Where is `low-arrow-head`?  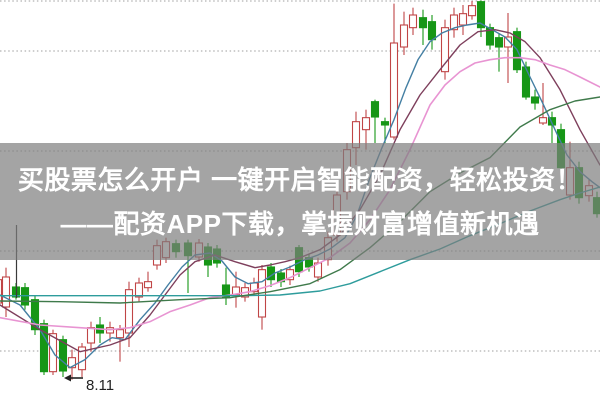 low-arrow-head is located at coordinates (67, 378).